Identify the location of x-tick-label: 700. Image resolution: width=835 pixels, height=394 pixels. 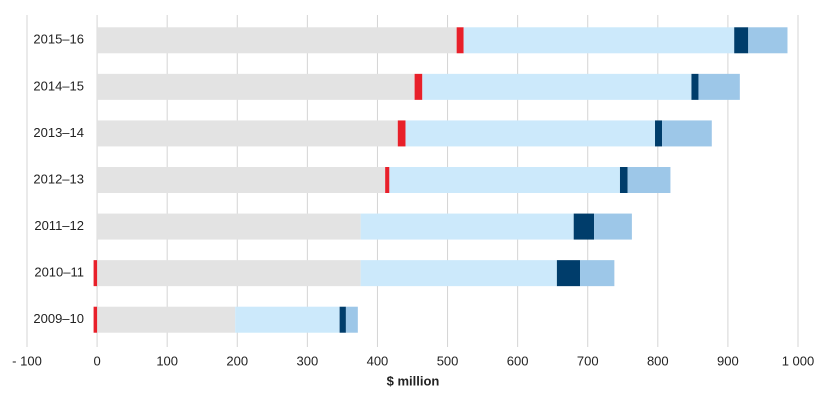
(588, 360).